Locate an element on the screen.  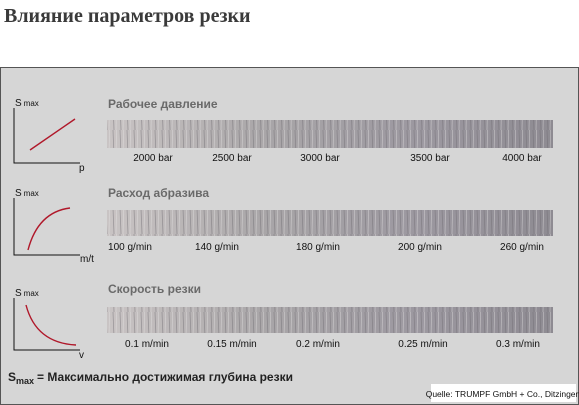
sample-label: 140 g/min is located at coordinates (217, 247).